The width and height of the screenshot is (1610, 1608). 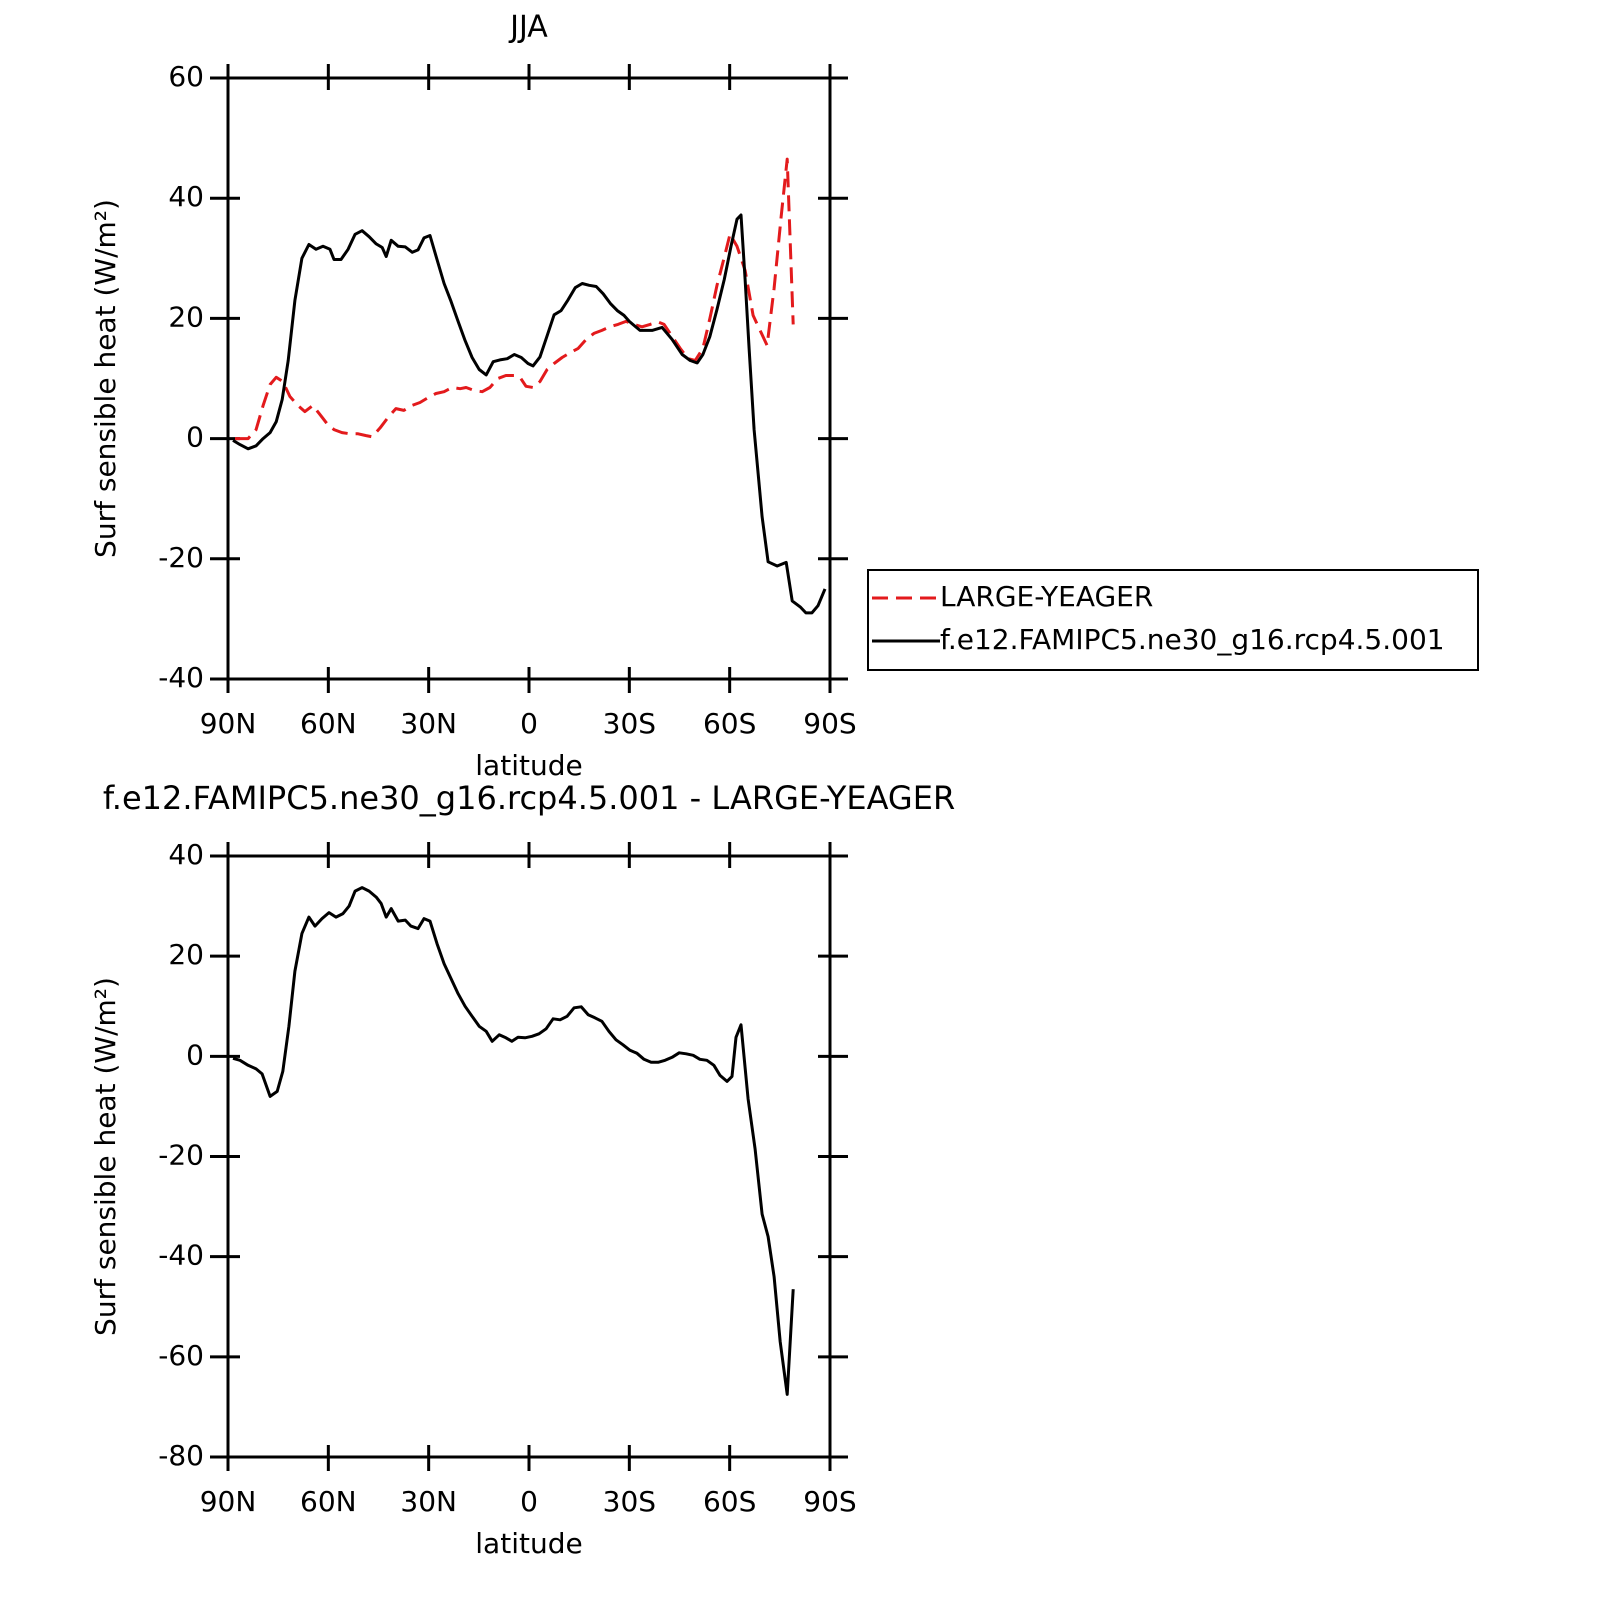 I want to click on y-tick-label: -60, so click(x=181, y=1355).